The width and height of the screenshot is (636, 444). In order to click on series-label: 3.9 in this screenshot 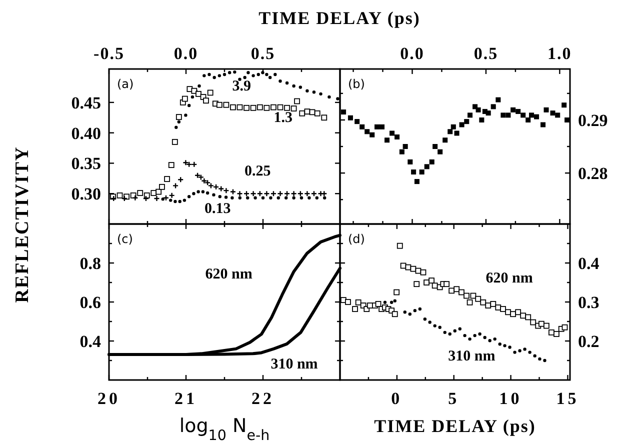, I will do `click(241, 86)`.